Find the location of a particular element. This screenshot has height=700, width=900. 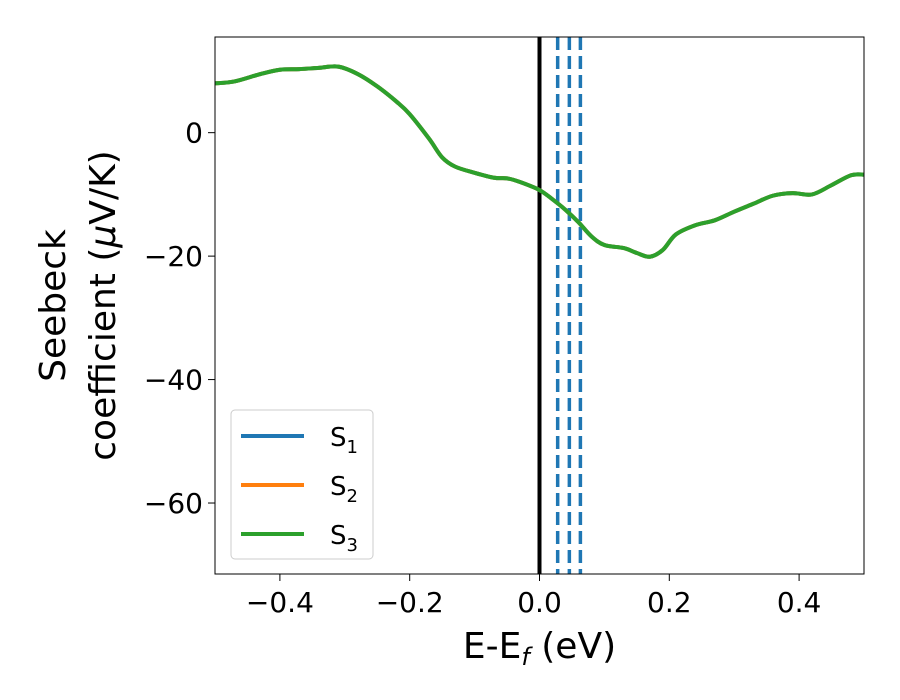

x-tick-label: −0.2 is located at coordinates (410, 602).